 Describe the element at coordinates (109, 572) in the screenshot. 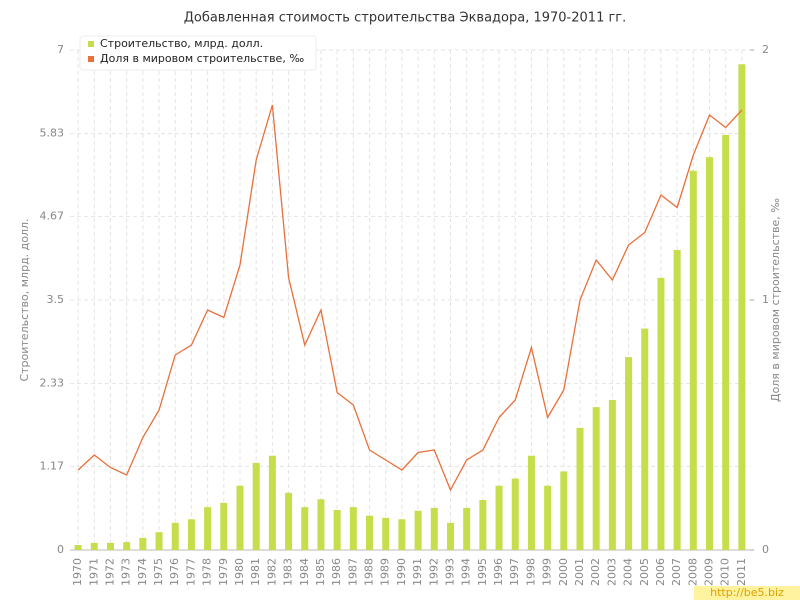

I see `x-tick-label: 1972` at that location.